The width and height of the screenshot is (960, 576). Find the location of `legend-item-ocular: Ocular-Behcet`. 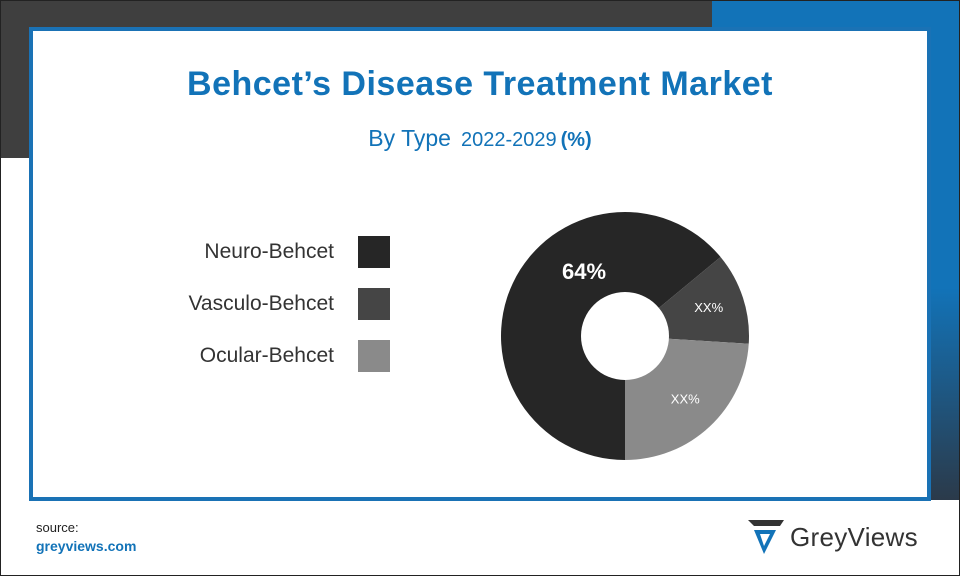

legend-item-ocular: Ocular-Behcet is located at coordinates (270, 366).